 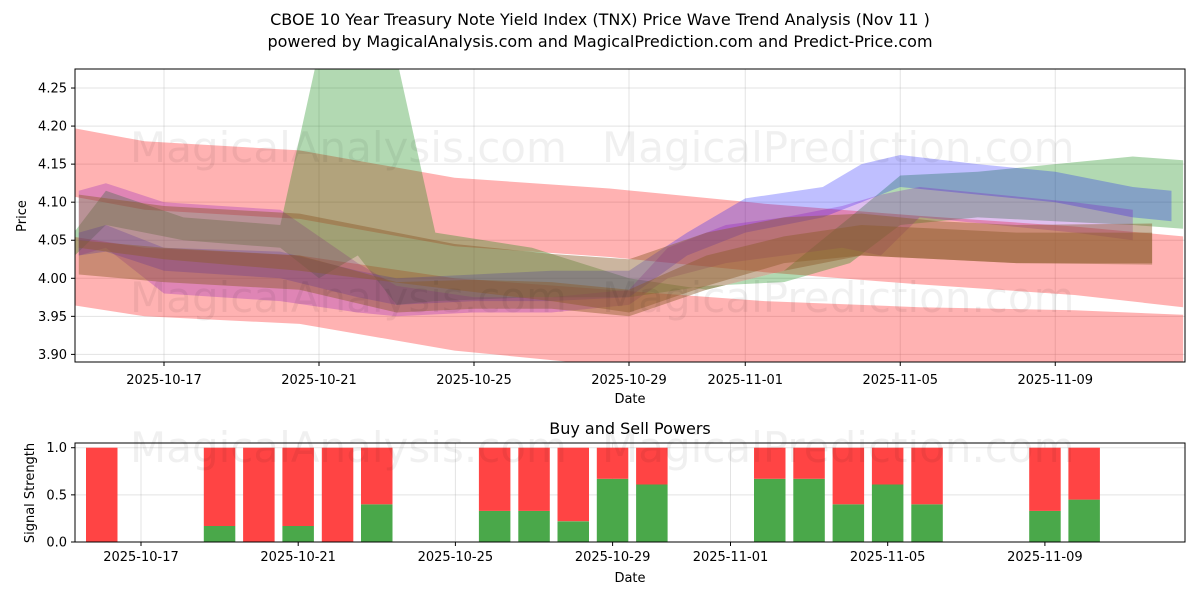 I want to click on price-y-tick-label: 4.15, so click(x=52, y=165).